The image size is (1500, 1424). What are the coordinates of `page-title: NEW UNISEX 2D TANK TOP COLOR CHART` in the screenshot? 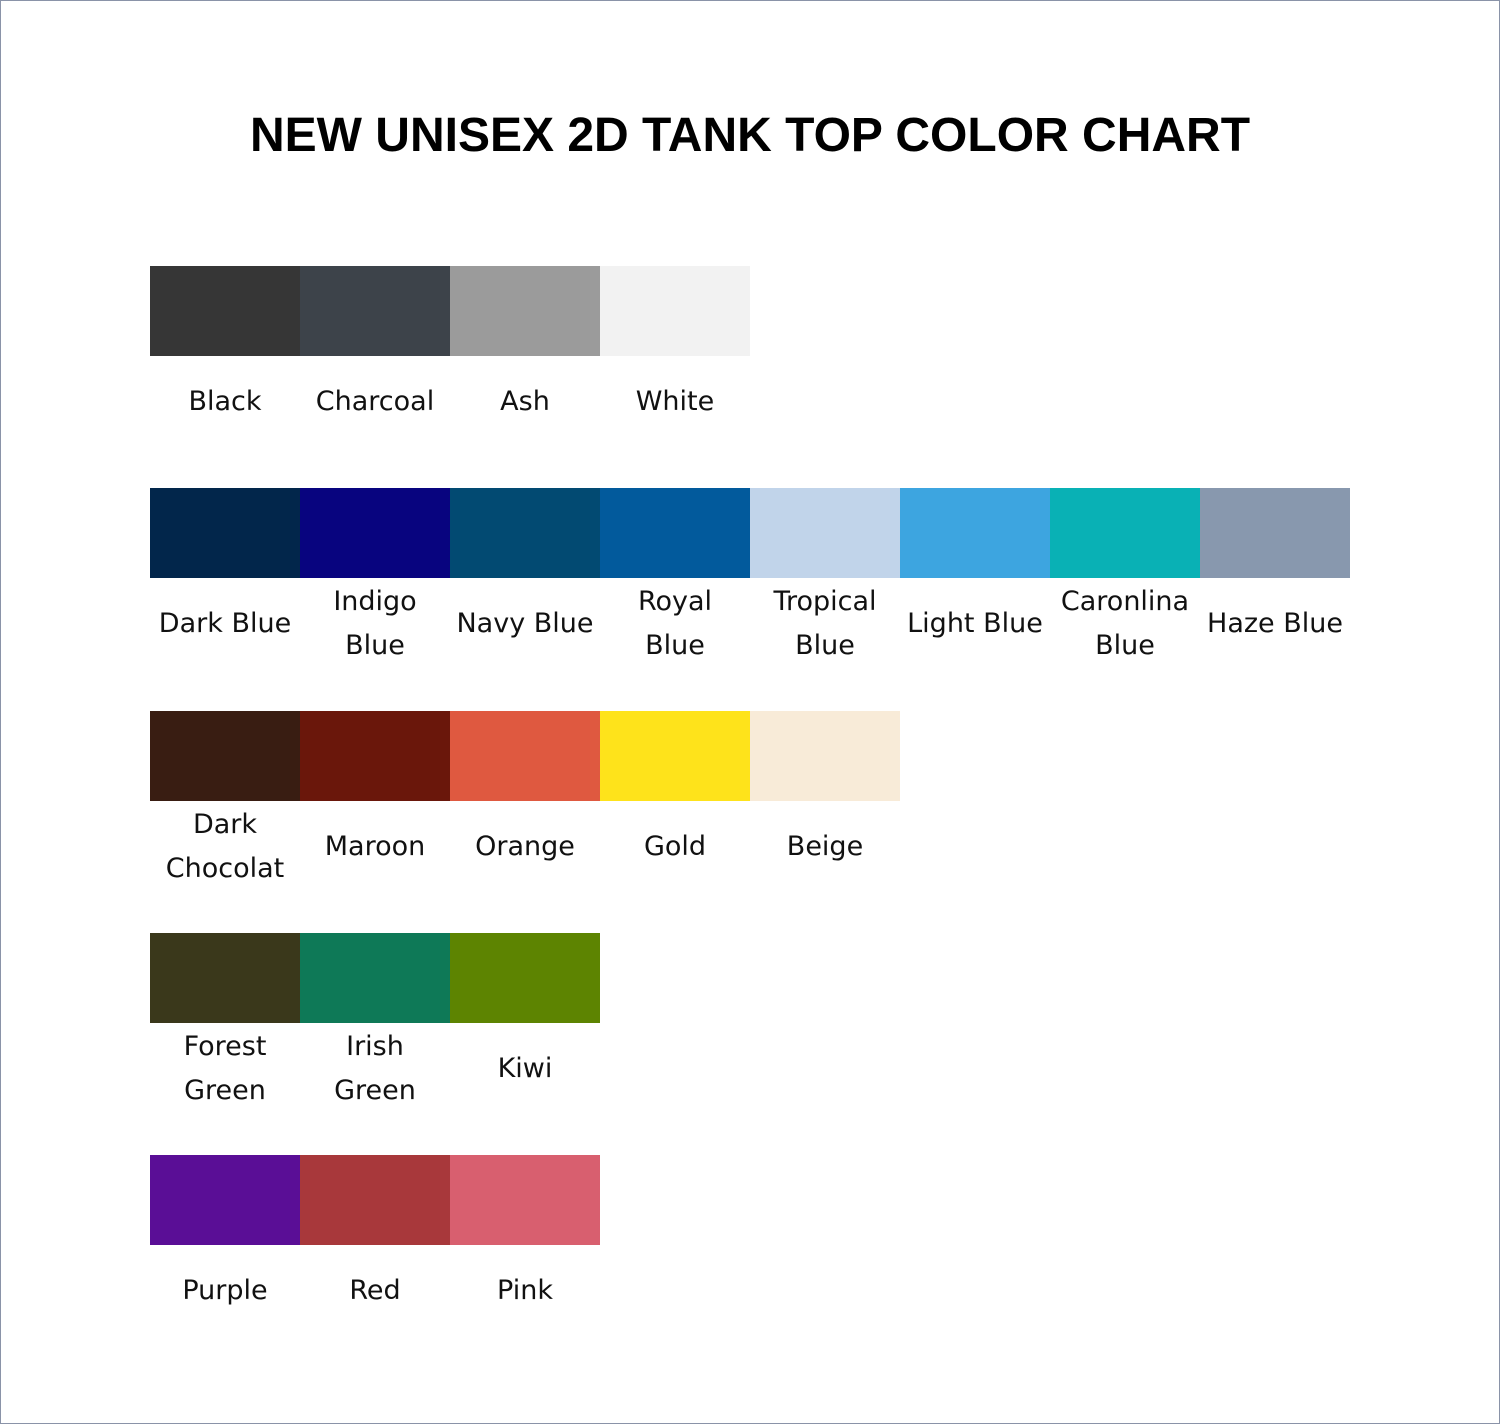 It's located at (750, 135).